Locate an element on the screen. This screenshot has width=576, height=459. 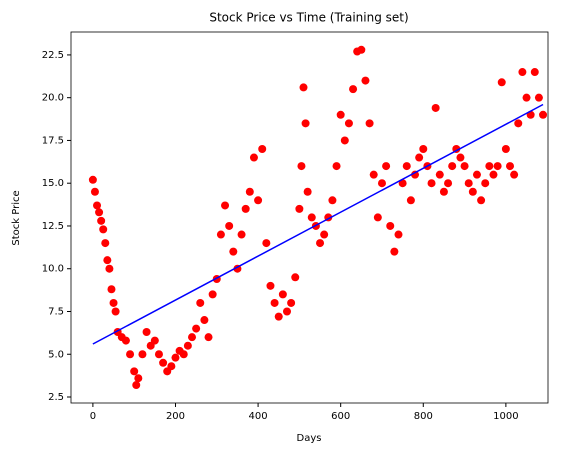
y-tick-label: 12.5 is located at coordinates (53, 226).